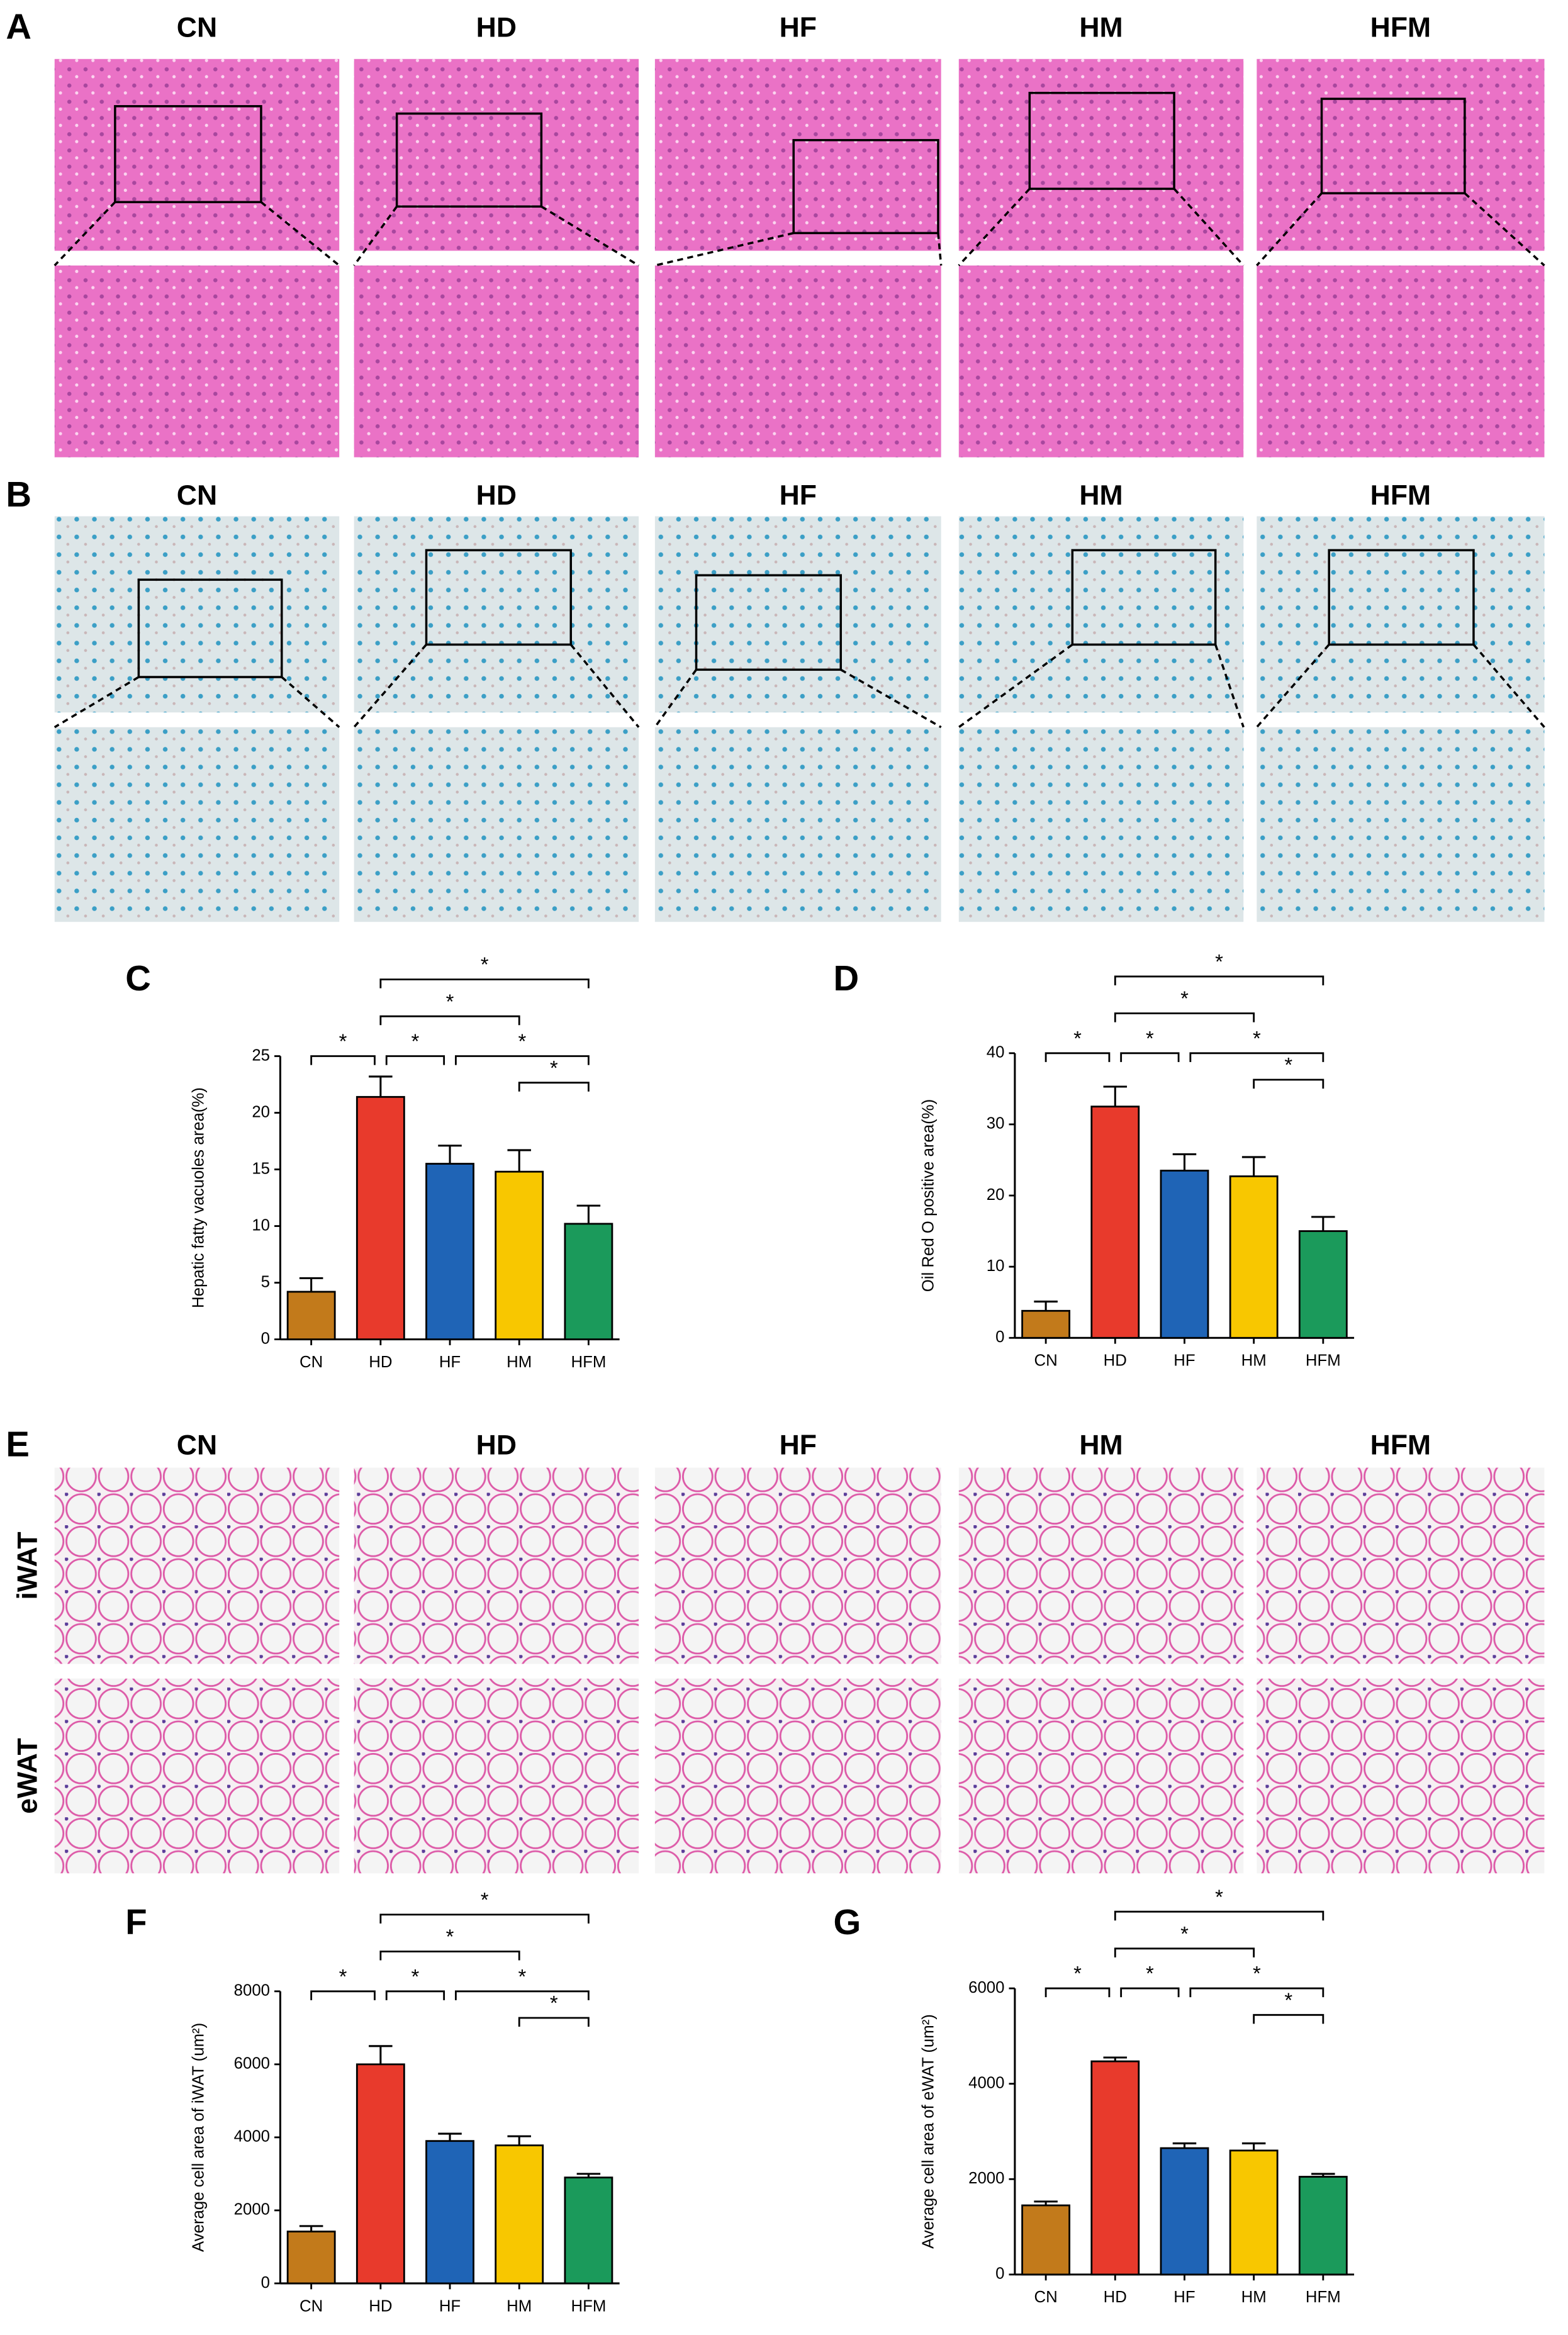  Describe the element at coordinates (929, 2131) in the screenshot. I see `y-axis-title: Average cell area of eWAT (um²)` at that location.